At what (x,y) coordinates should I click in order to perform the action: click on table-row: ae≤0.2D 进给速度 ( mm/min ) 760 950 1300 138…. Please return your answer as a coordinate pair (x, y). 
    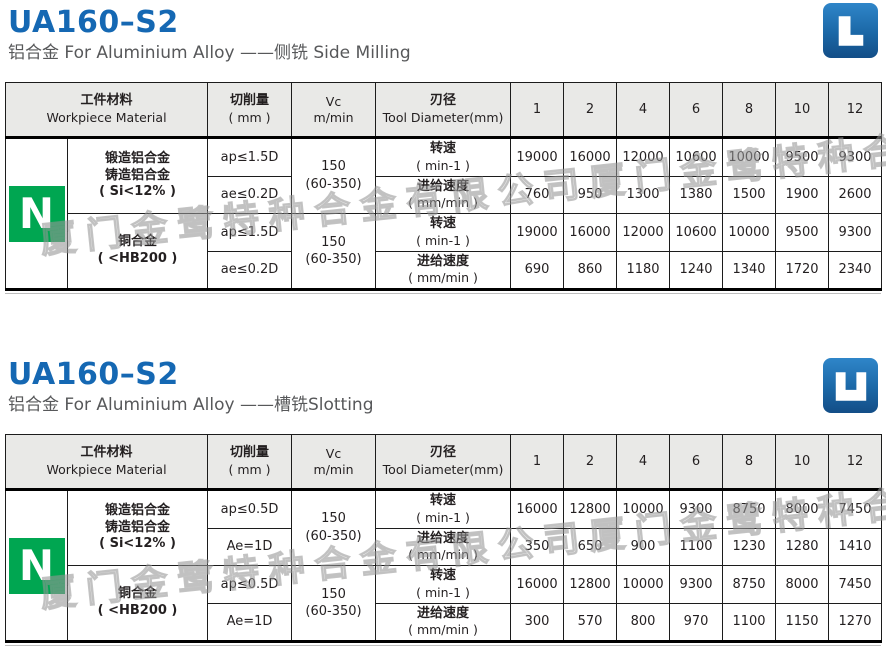
    Looking at the image, I should click on (444, 195).